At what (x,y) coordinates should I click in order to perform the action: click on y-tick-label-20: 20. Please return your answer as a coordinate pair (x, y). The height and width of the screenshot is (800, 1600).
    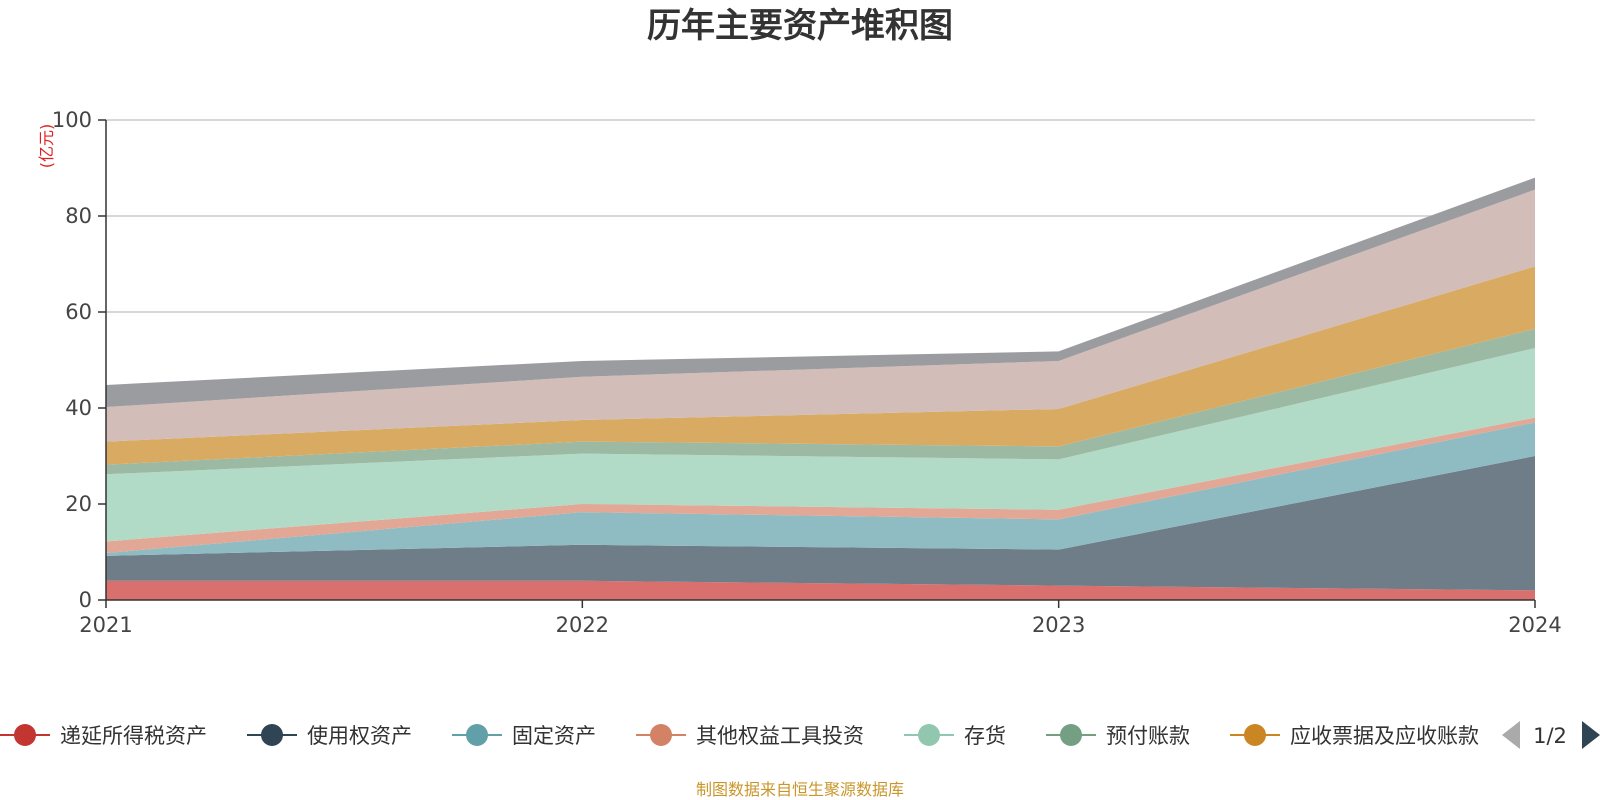
    Looking at the image, I should click on (78, 504).